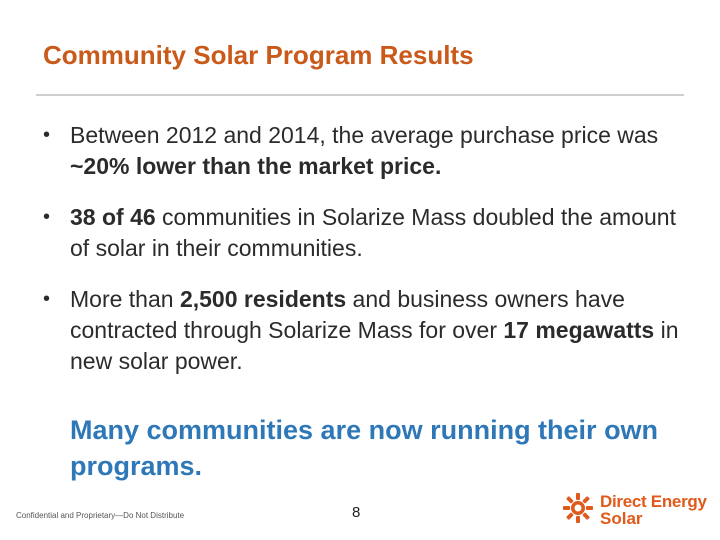 This screenshot has height=540, width=720. I want to click on logo-wordmark-line2: Solar, so click(621, 518).